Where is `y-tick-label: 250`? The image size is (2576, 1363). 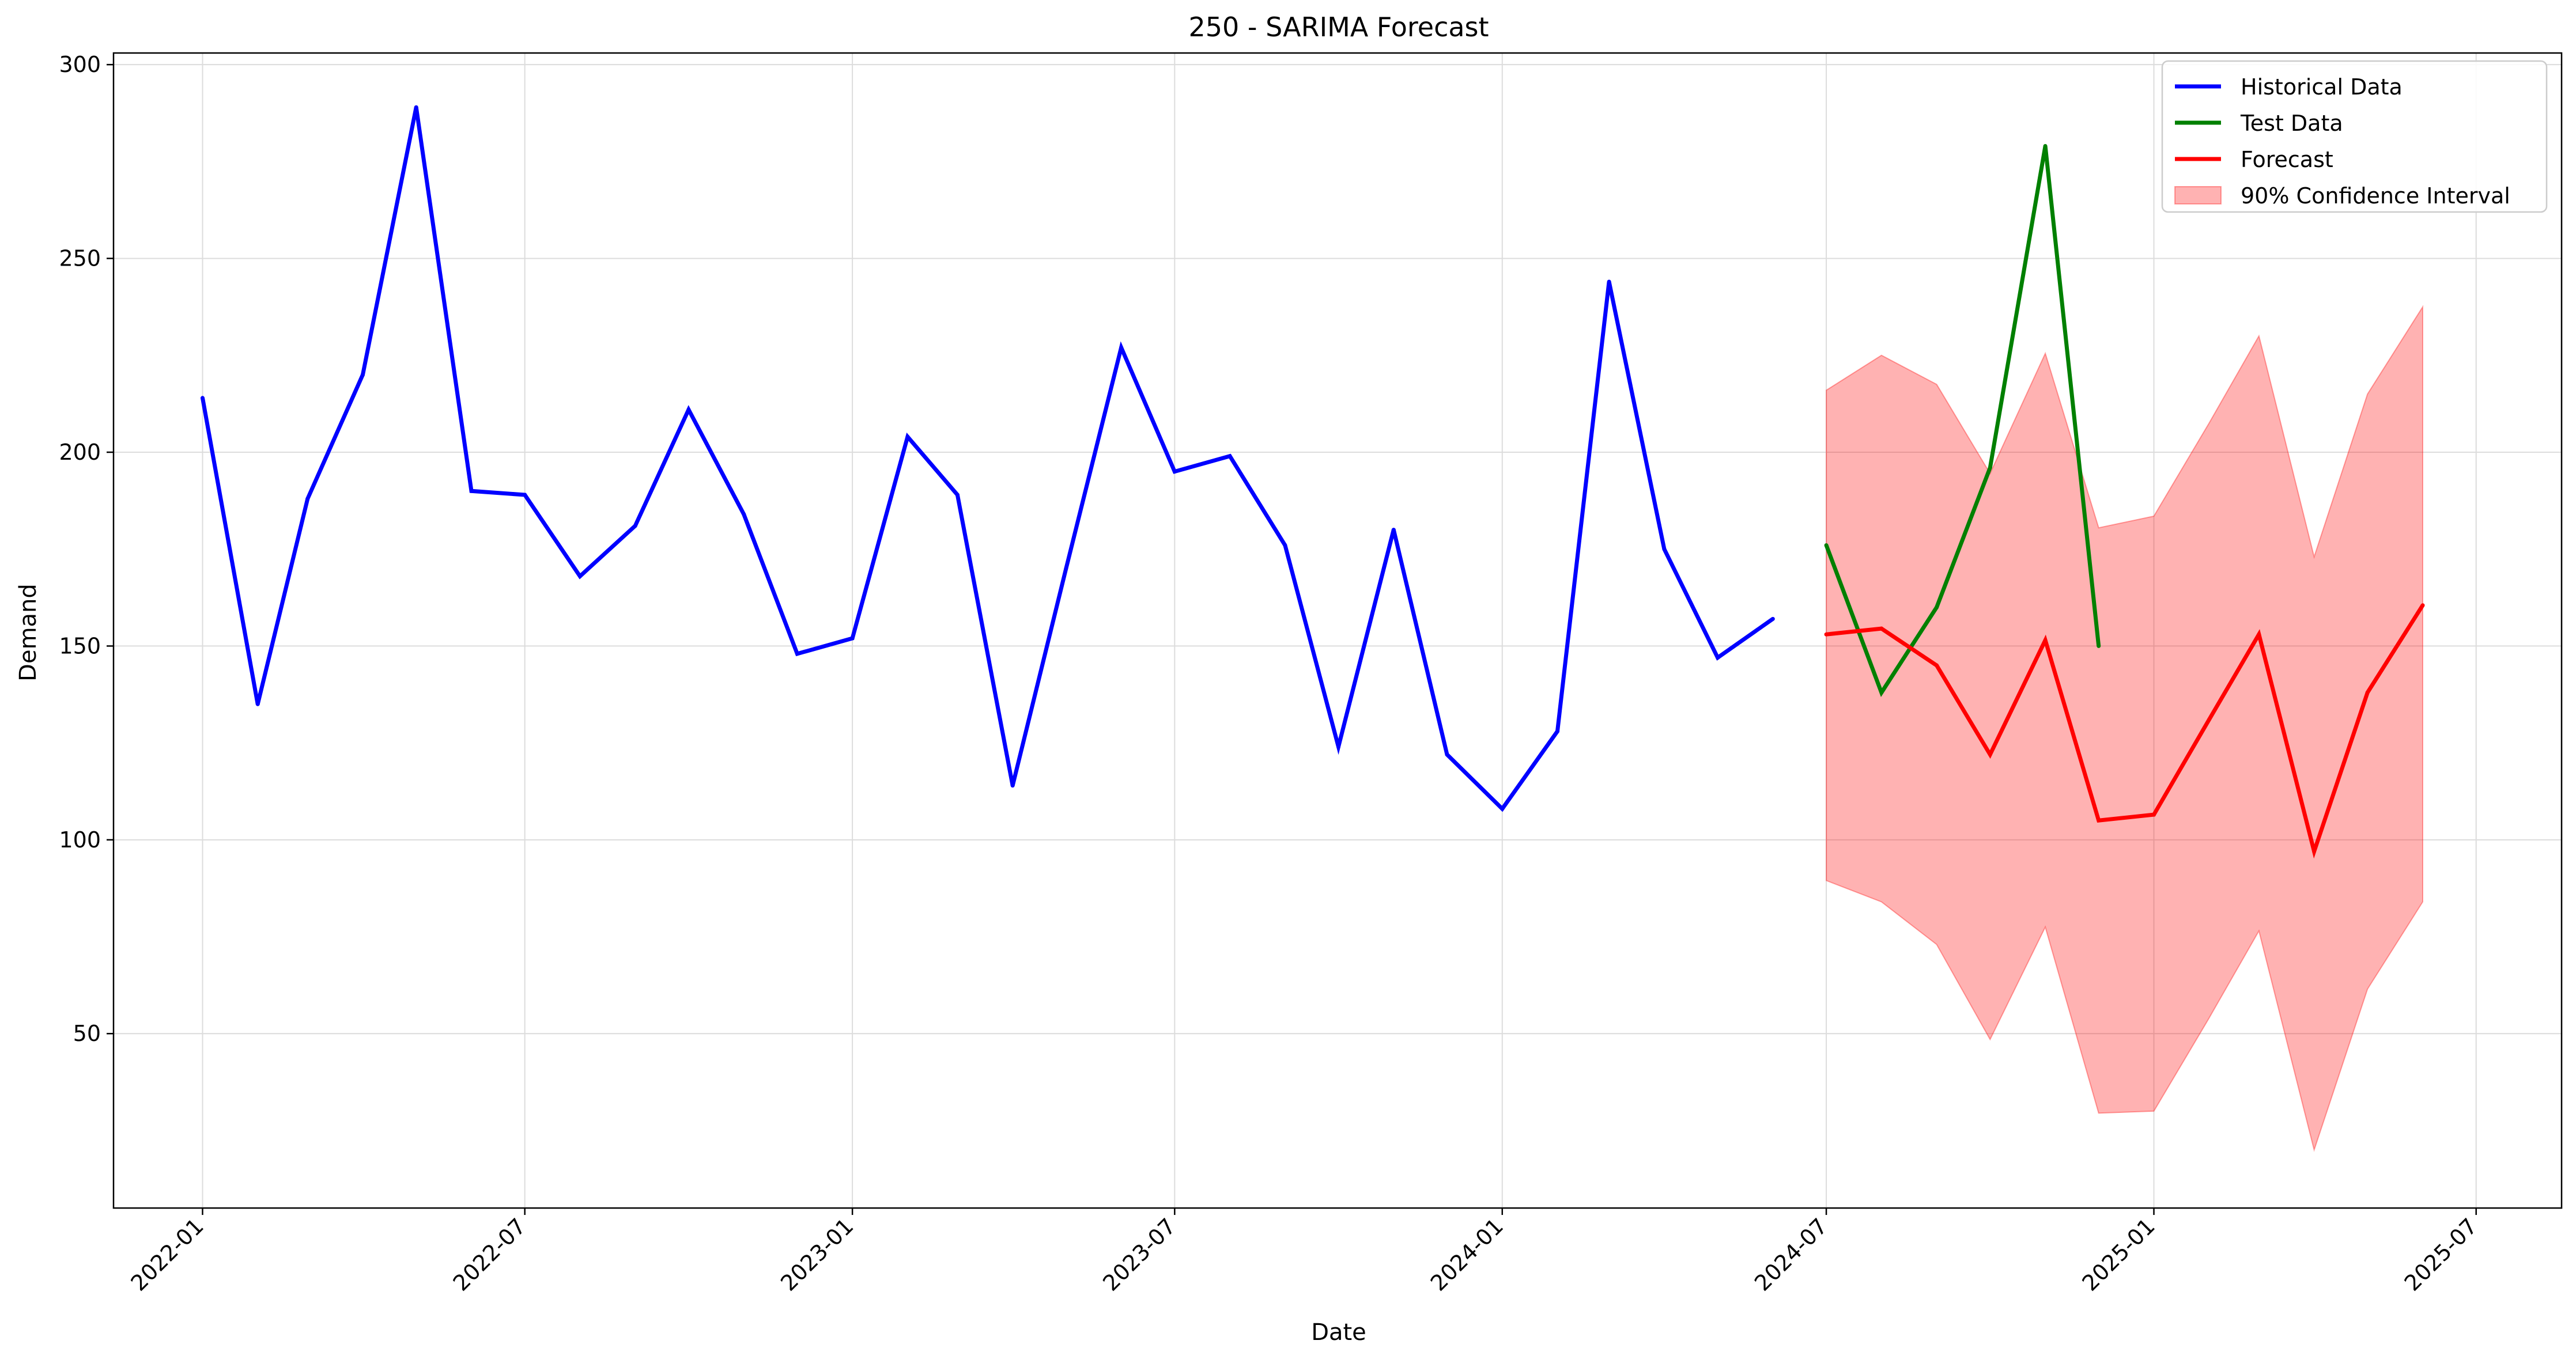 y-tick-label: 250 is located at coordinates (80, 258).